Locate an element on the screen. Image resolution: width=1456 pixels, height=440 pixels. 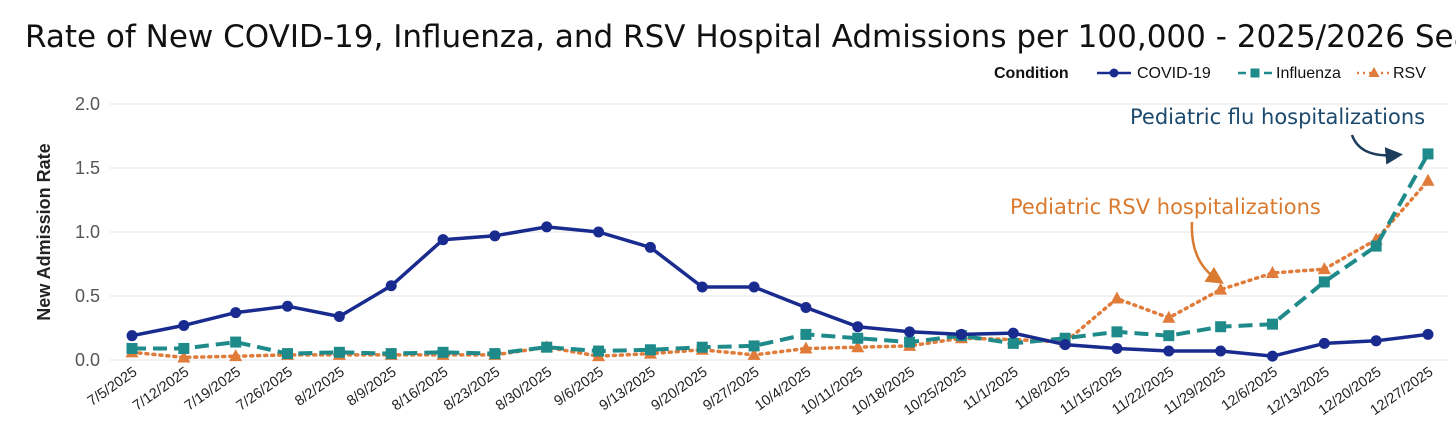
x-tick-label: 8/30/2025 is located at coordinates (524, 389).